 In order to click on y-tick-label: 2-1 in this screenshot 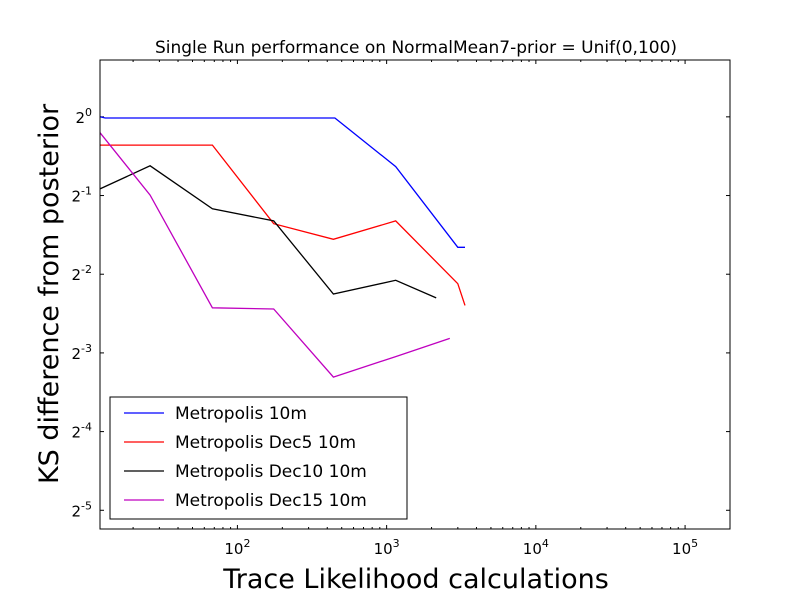, I will do `click(81, 195)`.